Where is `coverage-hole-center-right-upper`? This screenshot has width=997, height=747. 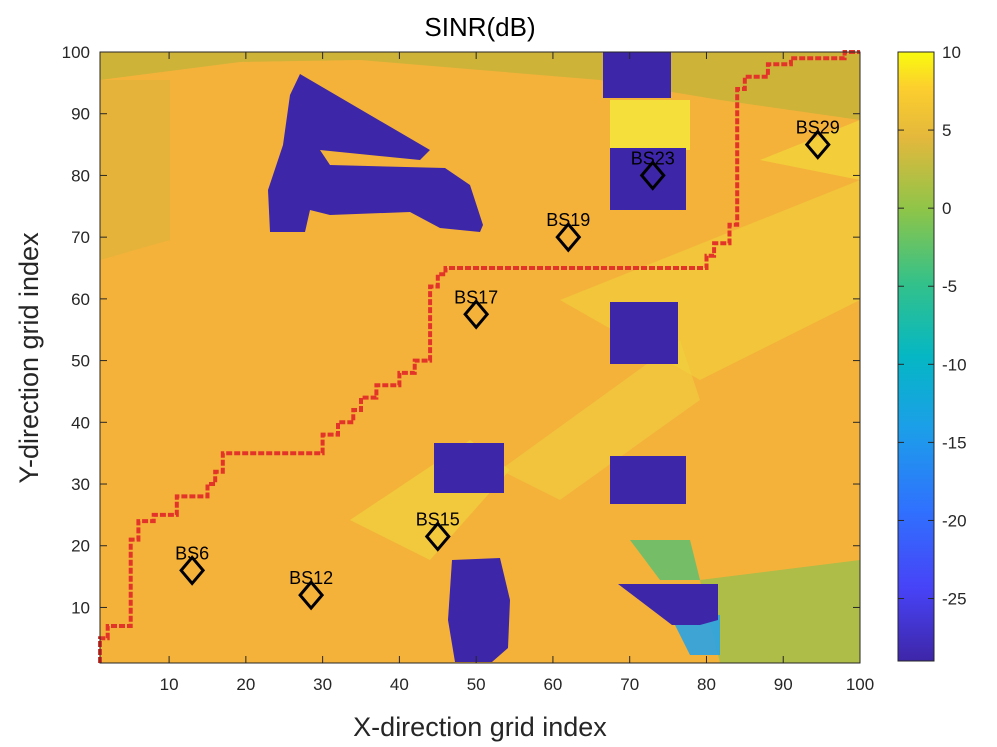 coverage-hole-center-right-upper is located at coordinates (648, 179).